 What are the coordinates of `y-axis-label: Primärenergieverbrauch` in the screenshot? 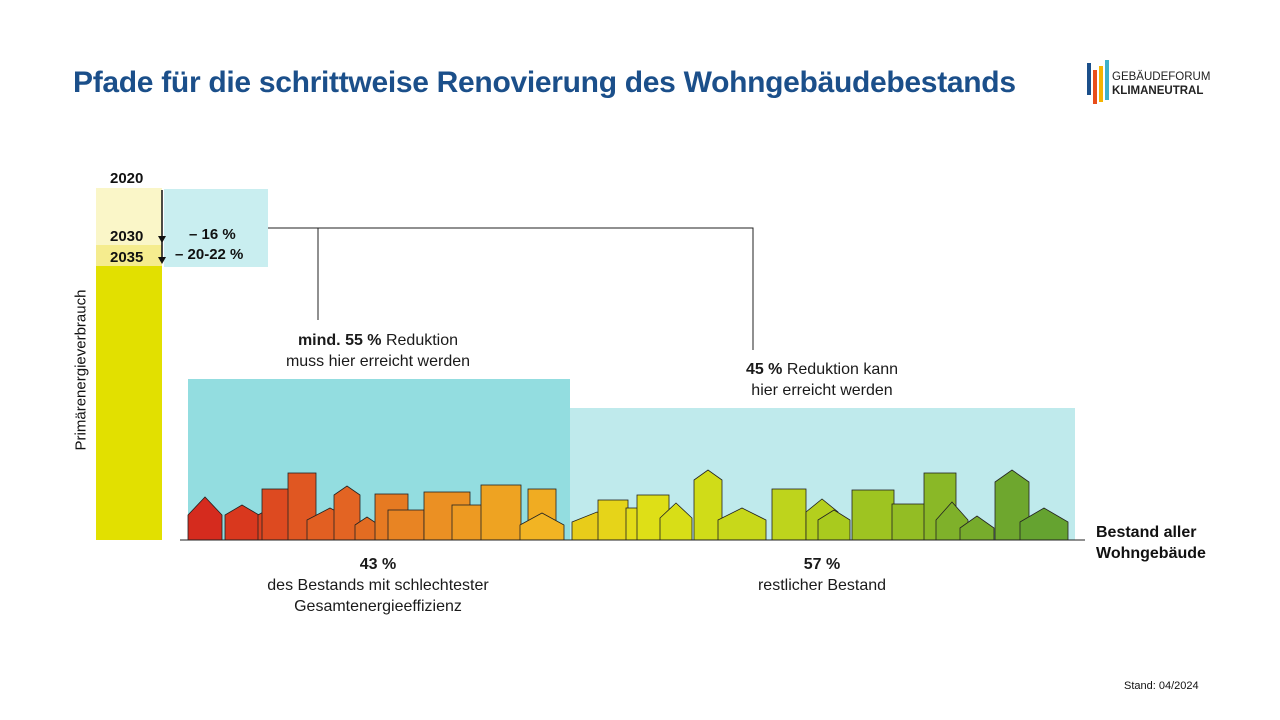 It's located at (81, 370).